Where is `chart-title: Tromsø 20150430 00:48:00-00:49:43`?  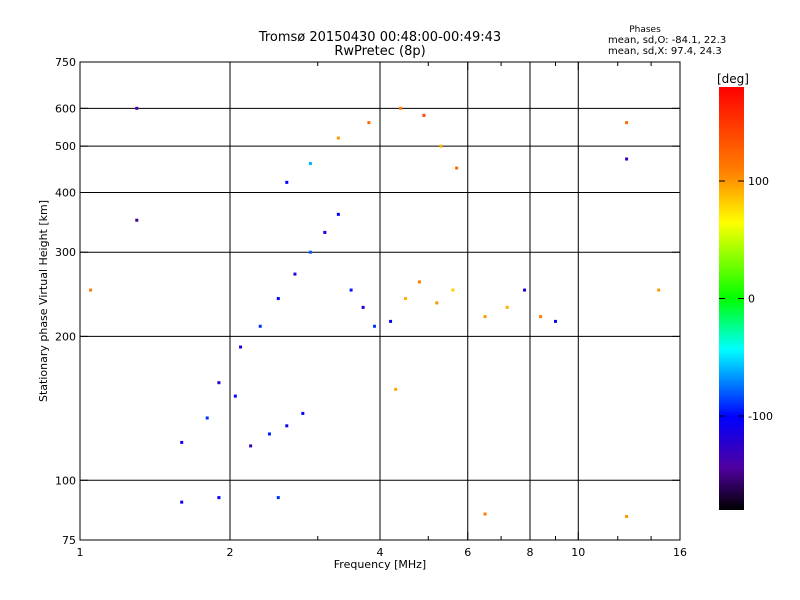
chart-title: Tromsø 20150430 00:48:00-00:49:43 is located at coordinates (379, 37).